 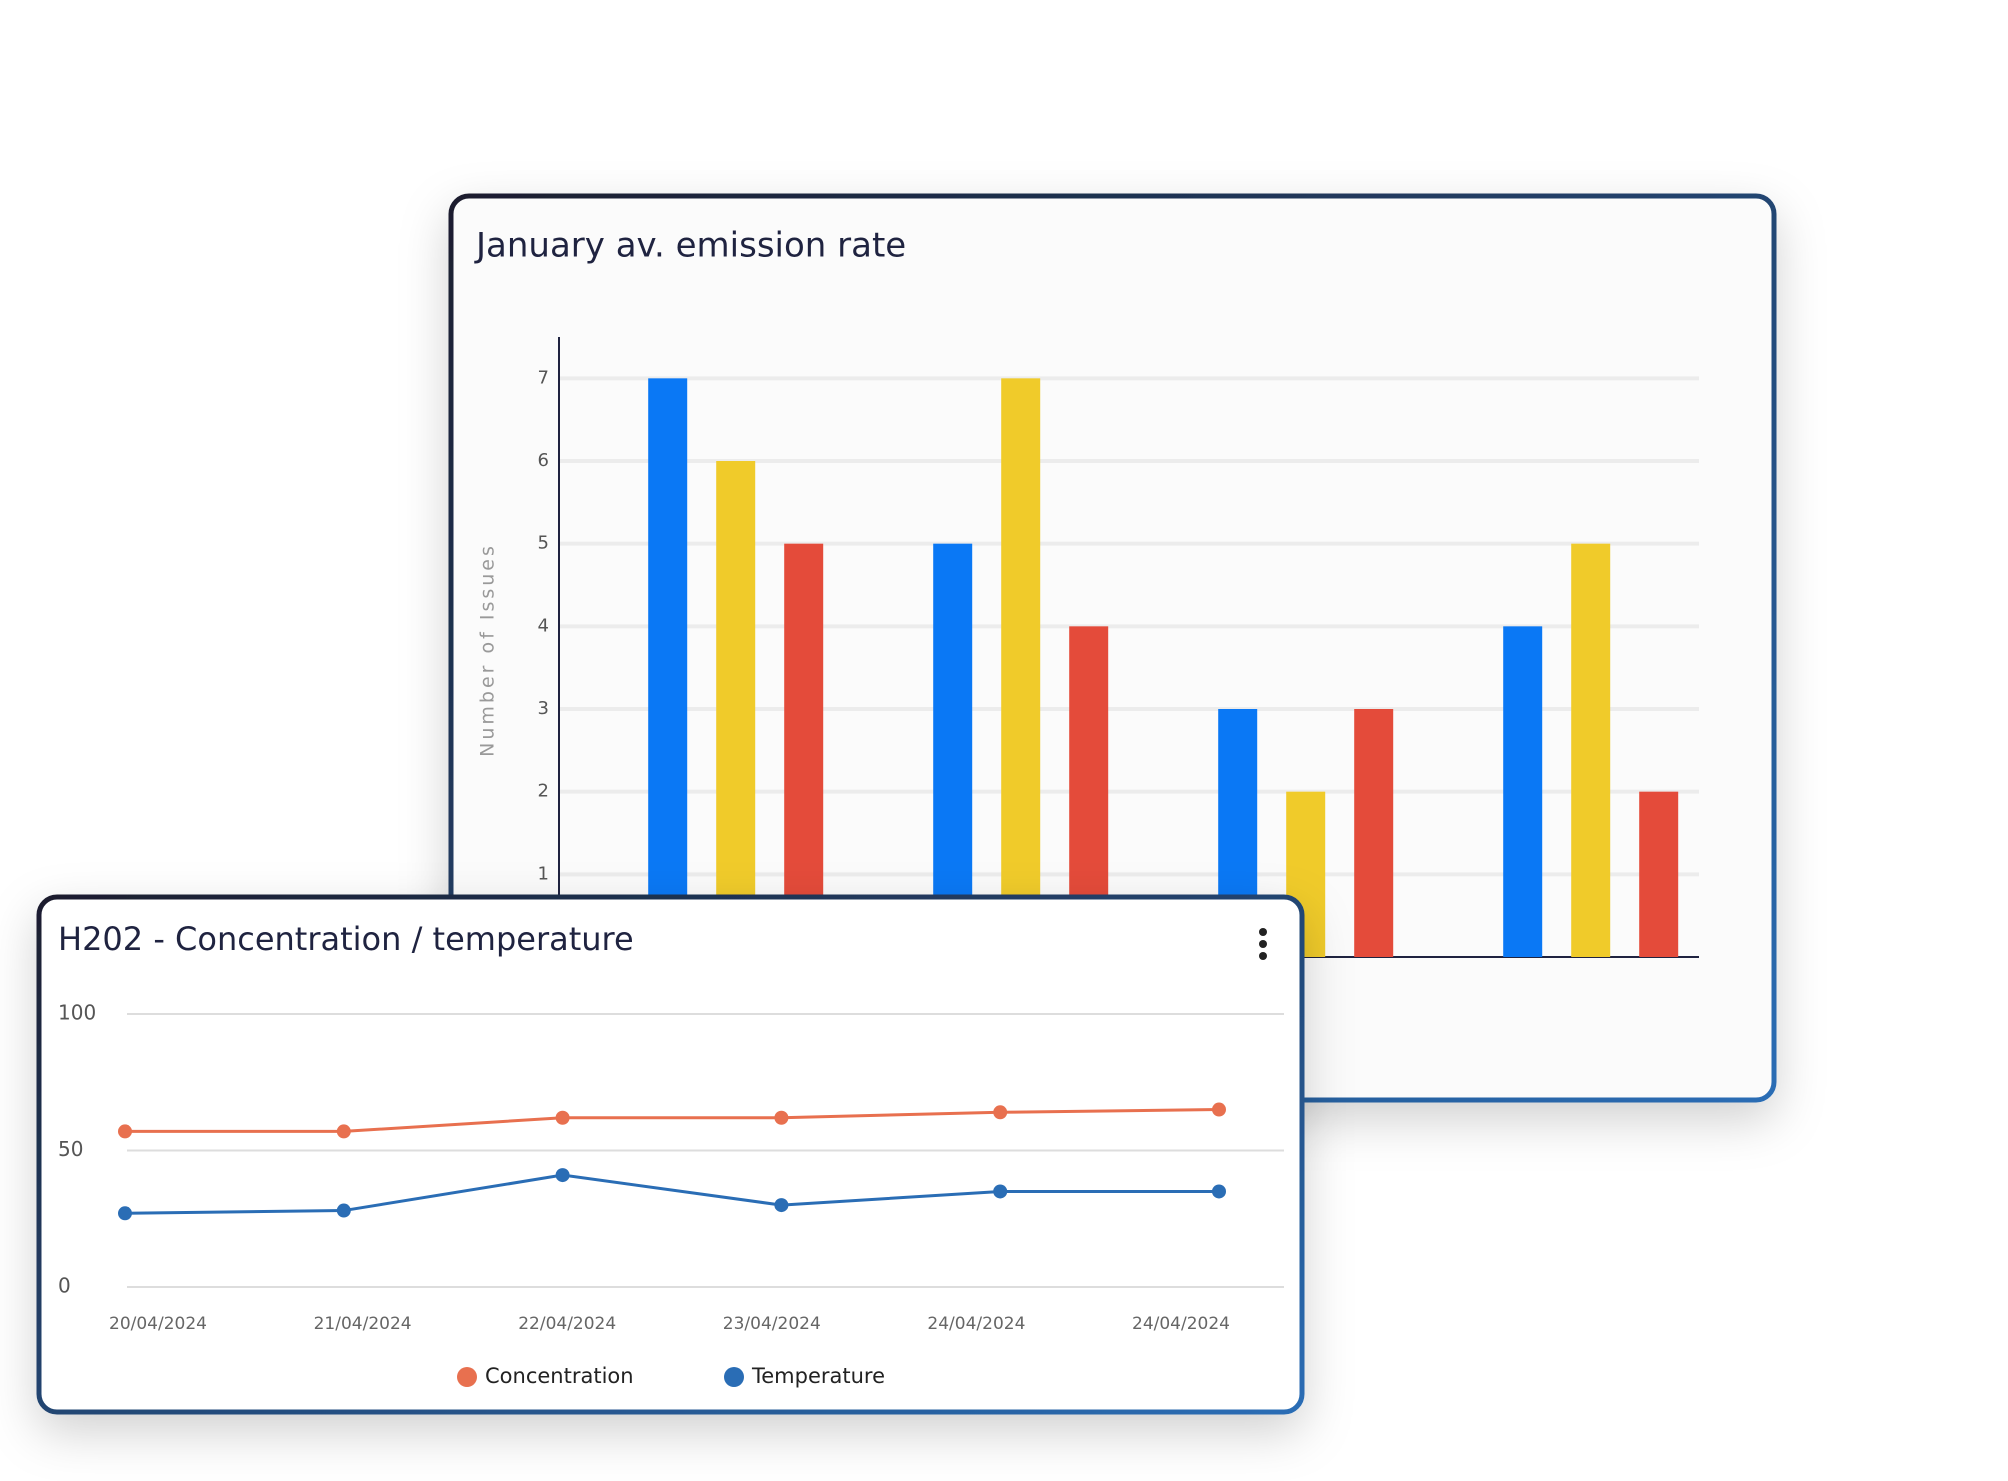 I want to click on y-tick-label: 1, so click(x=543, y=873).